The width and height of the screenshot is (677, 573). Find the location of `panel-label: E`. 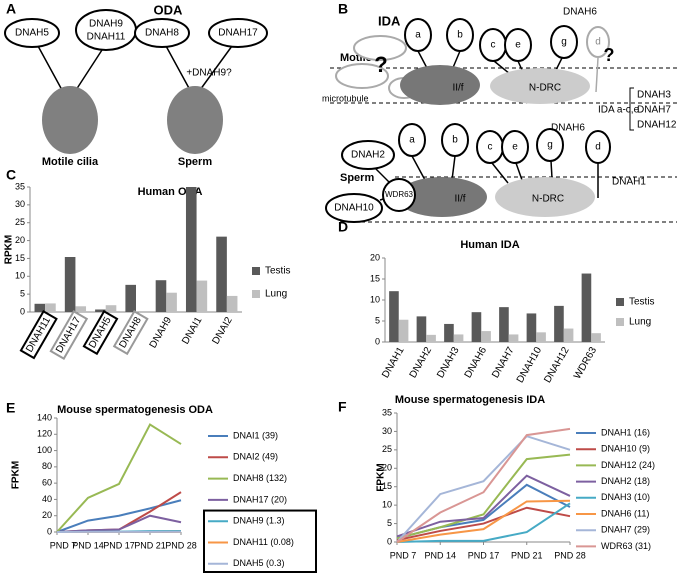

panel-label: E is located at coordinates (10, 408).